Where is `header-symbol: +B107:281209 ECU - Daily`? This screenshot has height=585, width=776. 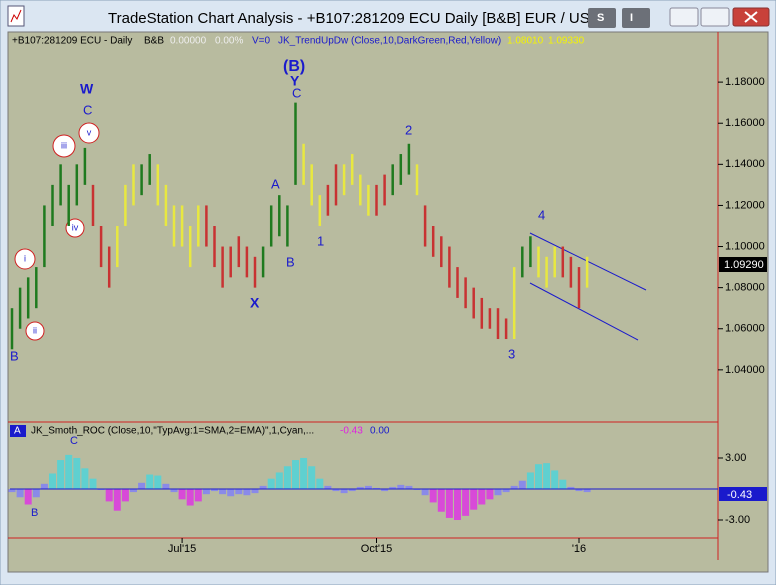 header-symbol: +B107:281209 ECU - Daily is located at coordinates (72, 41).